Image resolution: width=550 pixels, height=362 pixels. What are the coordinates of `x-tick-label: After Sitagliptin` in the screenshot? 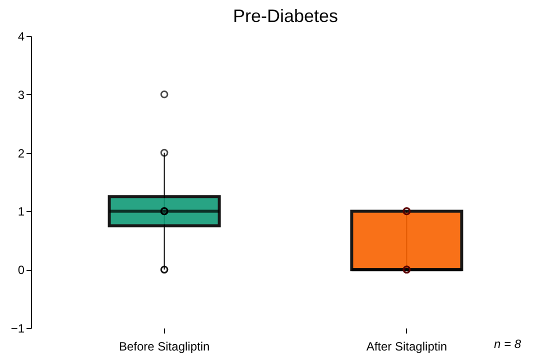 It's located at (407, 347).